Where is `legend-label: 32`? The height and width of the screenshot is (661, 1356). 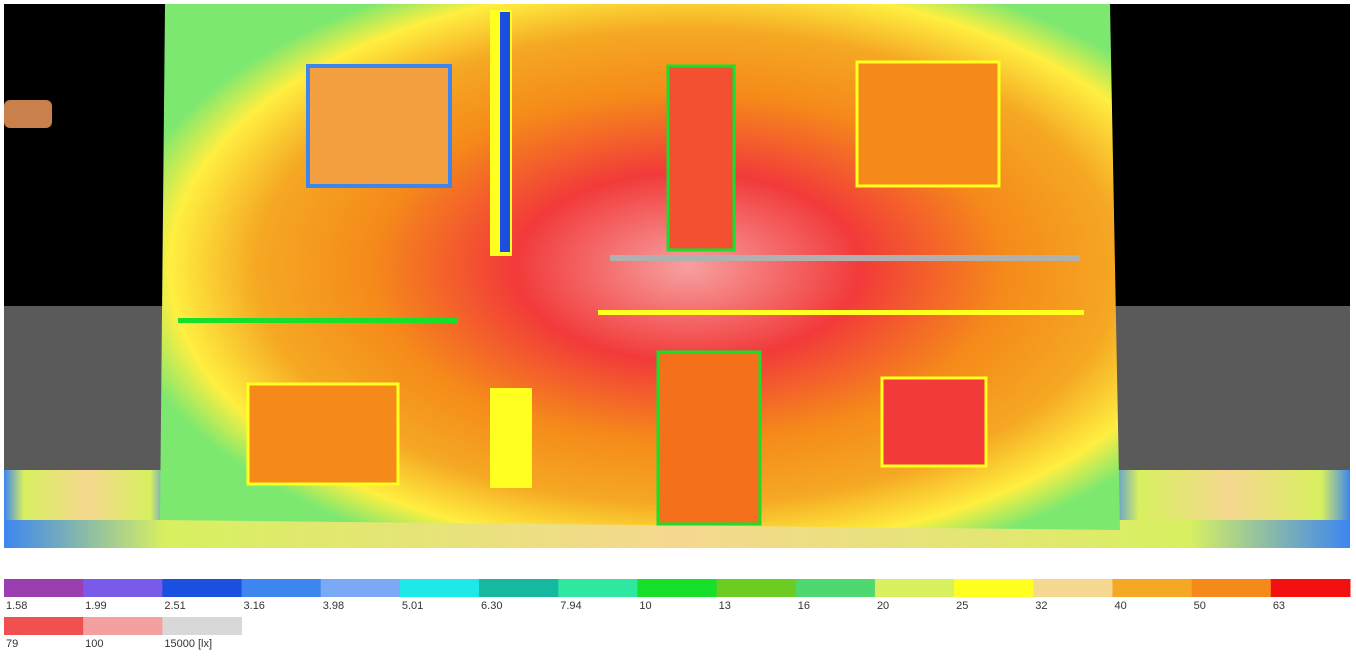 legend-label: 32 is located at coordinates (1041, 606).